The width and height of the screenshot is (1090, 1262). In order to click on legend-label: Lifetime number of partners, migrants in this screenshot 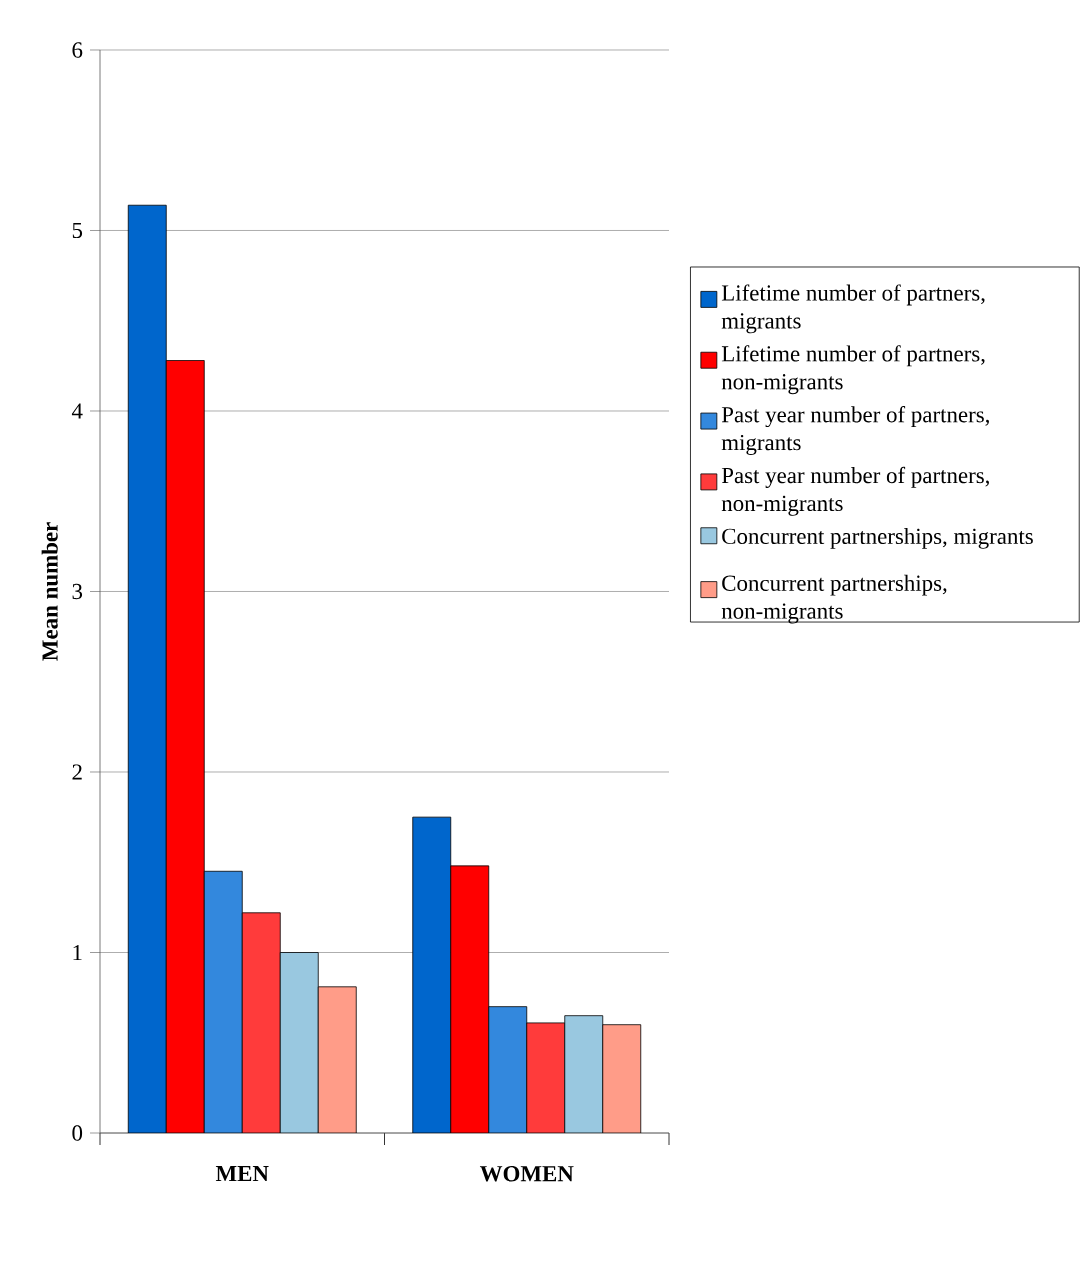, I will do `click(853, 309)`.